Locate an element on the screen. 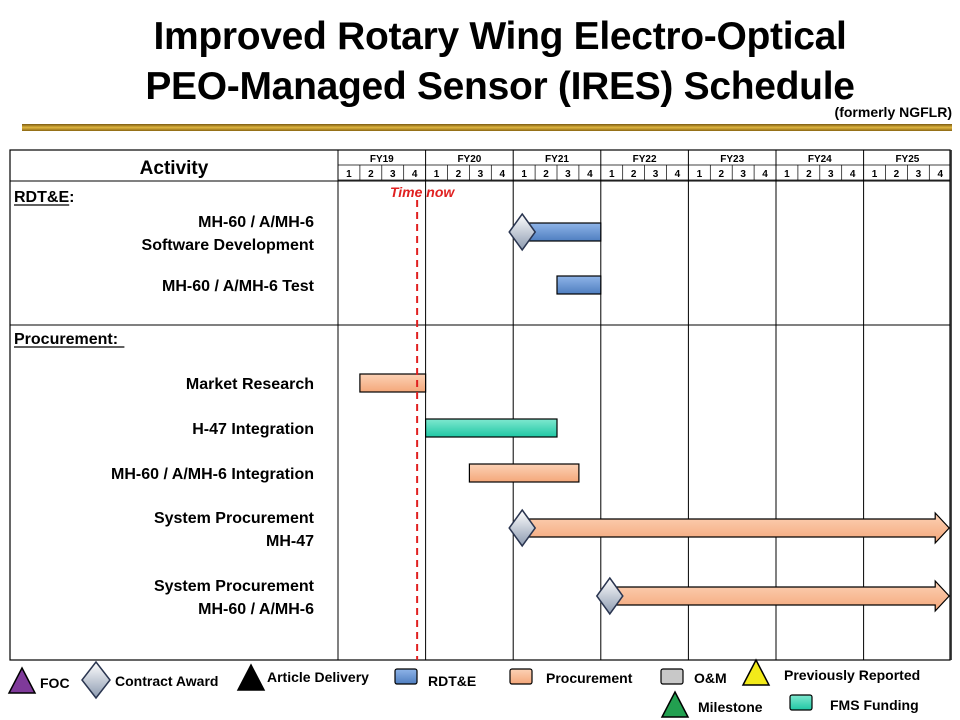  subtitle: (formerly NGFLR) is located at coordinates (893, 112).